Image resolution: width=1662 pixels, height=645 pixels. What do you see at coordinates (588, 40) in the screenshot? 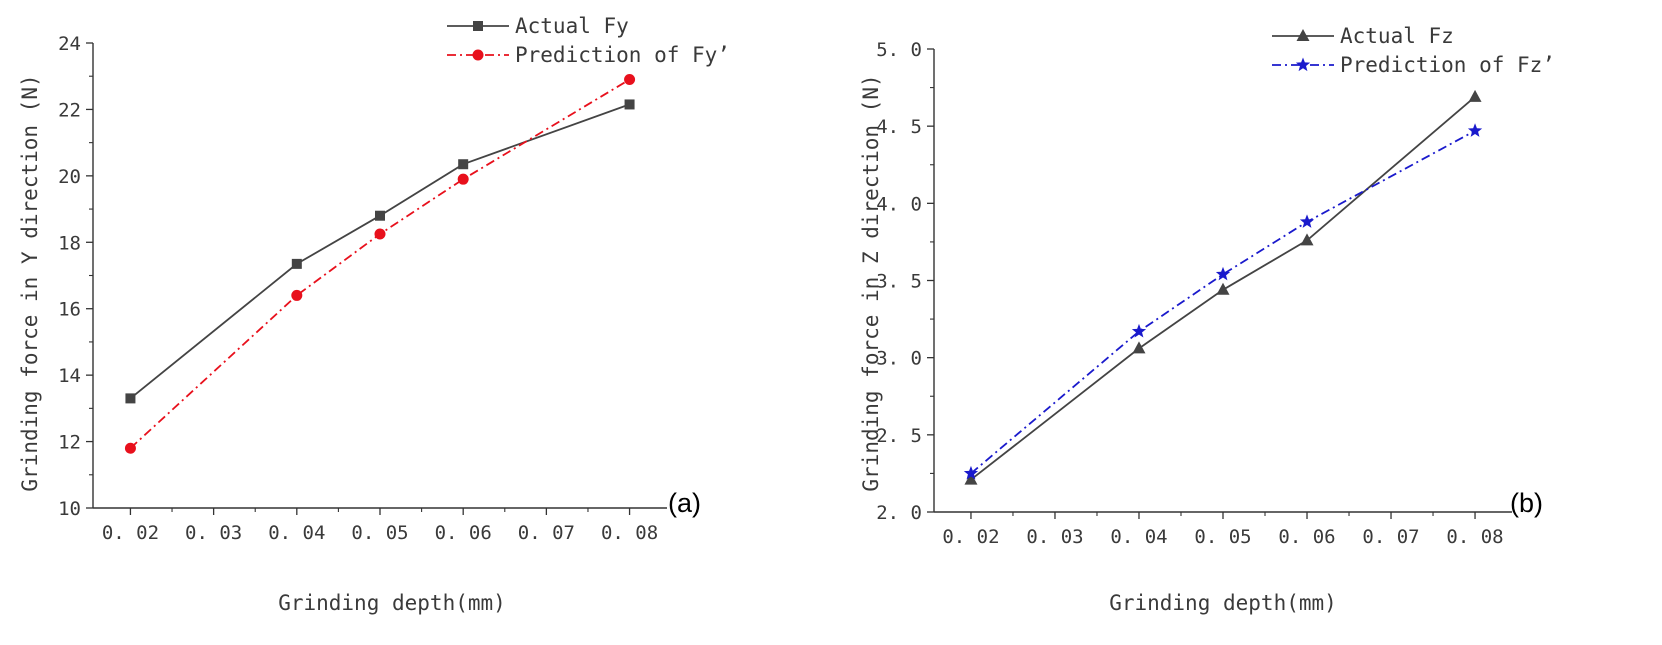
I see `legend: Actual Fy Prediction of Fy’` at bounding box center [588, 40].